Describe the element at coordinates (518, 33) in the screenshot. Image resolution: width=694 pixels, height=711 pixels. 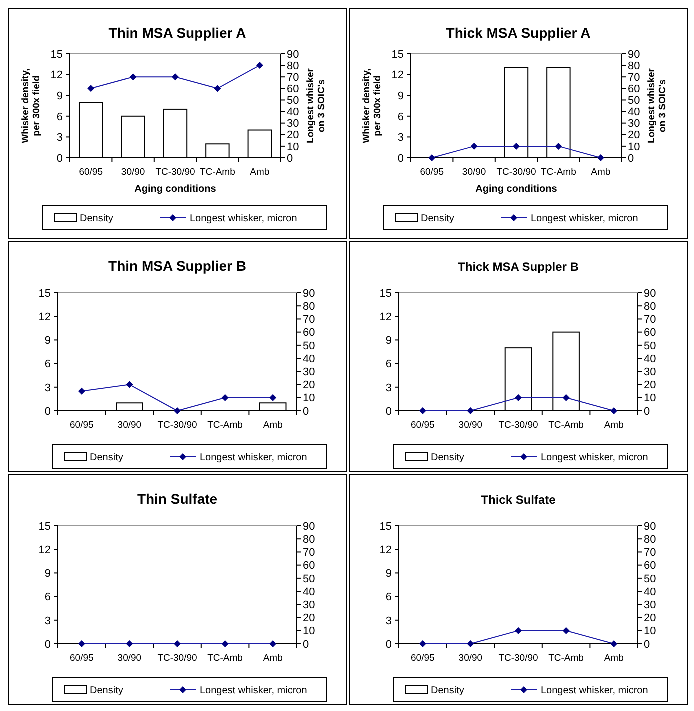
I see `chart-title: Thick MSA Supplier A` at that location.